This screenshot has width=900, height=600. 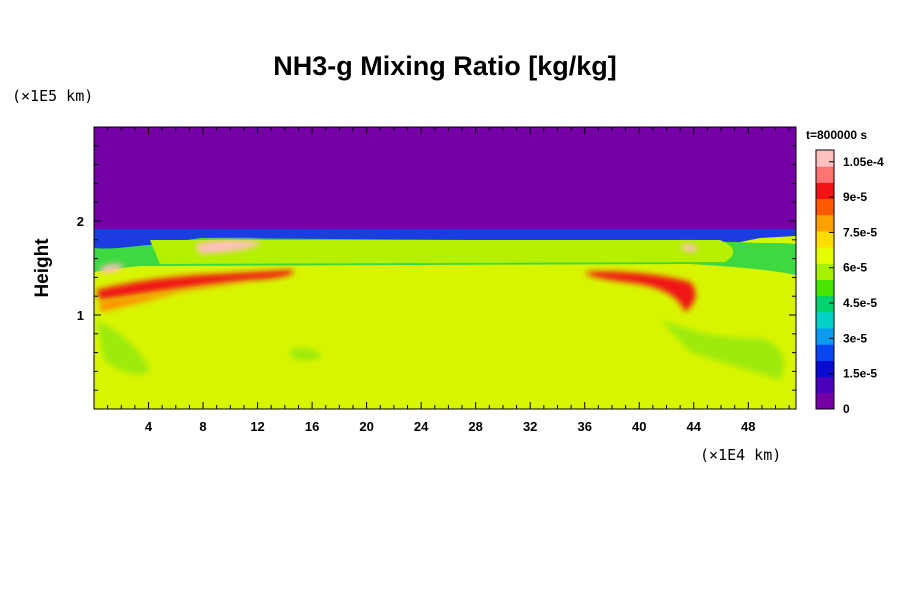 I want to click on colorbar: 0 1.5e-5 3e-5 4.5e-5 6e-5 7.5e-5 9e-5 1.05e-4, so click(x=849, y=282).